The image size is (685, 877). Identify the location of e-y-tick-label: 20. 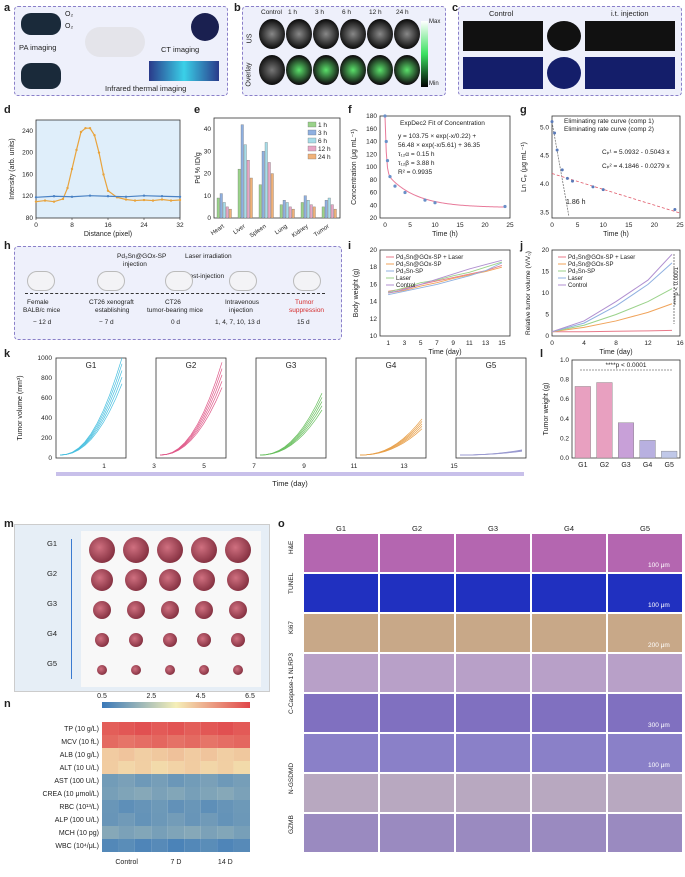
(208, 174).